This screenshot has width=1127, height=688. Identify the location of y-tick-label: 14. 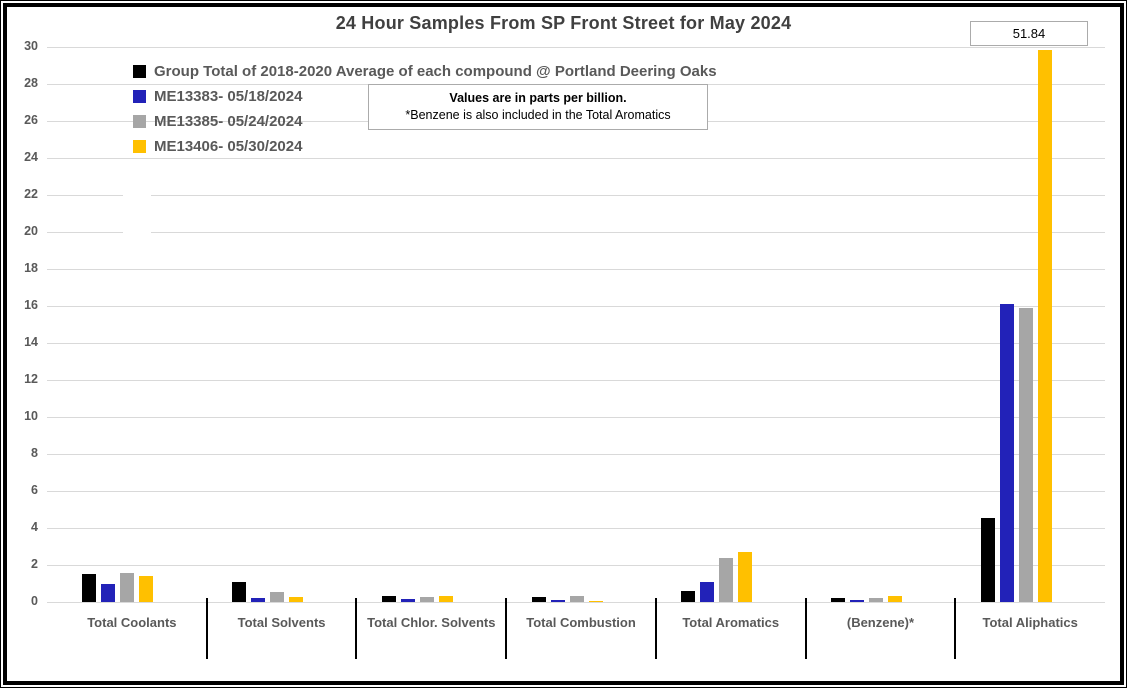
(31, 342).